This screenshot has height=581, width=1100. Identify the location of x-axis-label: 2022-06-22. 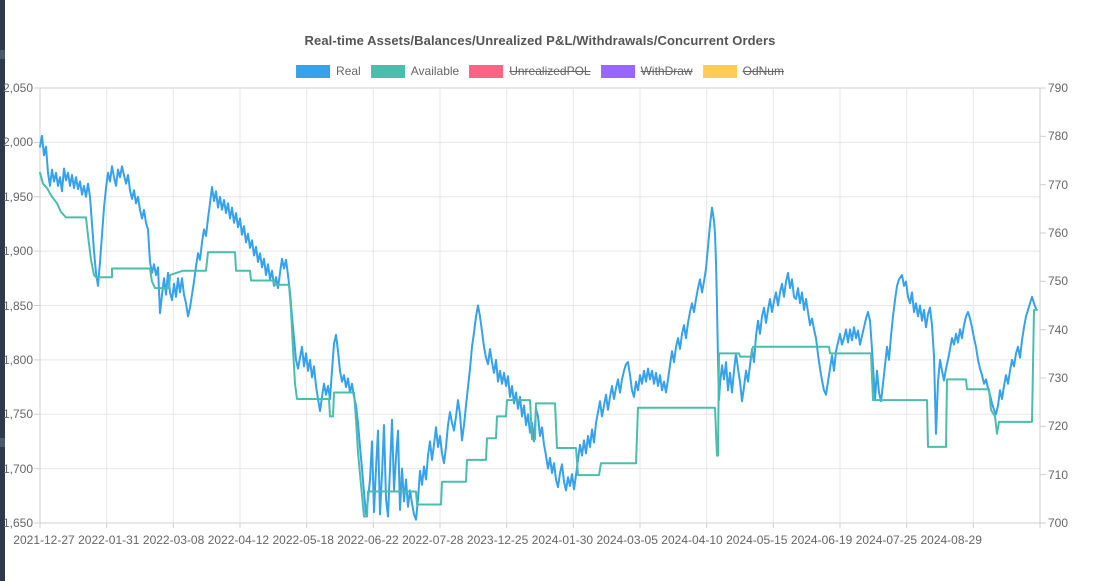
(368, 540).